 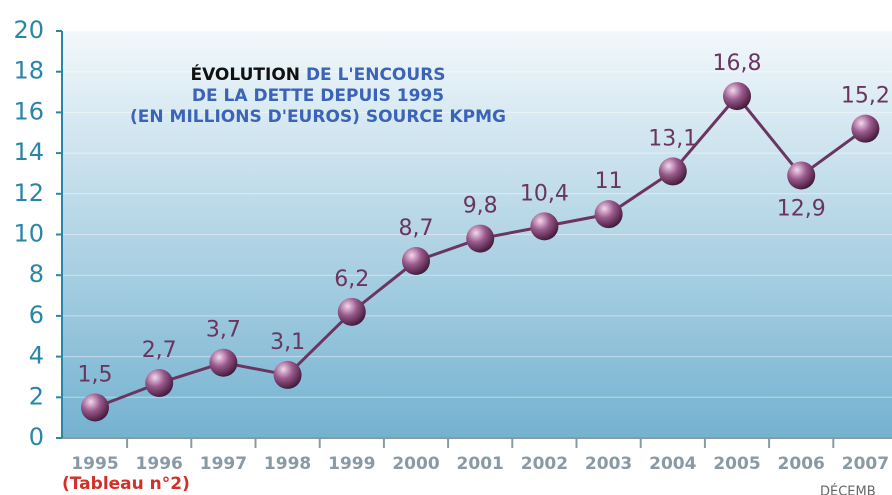 What do you see at coordinates (544, 464) in the screenshot?
I see `x-tick-label: 2002` at bounding box center [544, 464].